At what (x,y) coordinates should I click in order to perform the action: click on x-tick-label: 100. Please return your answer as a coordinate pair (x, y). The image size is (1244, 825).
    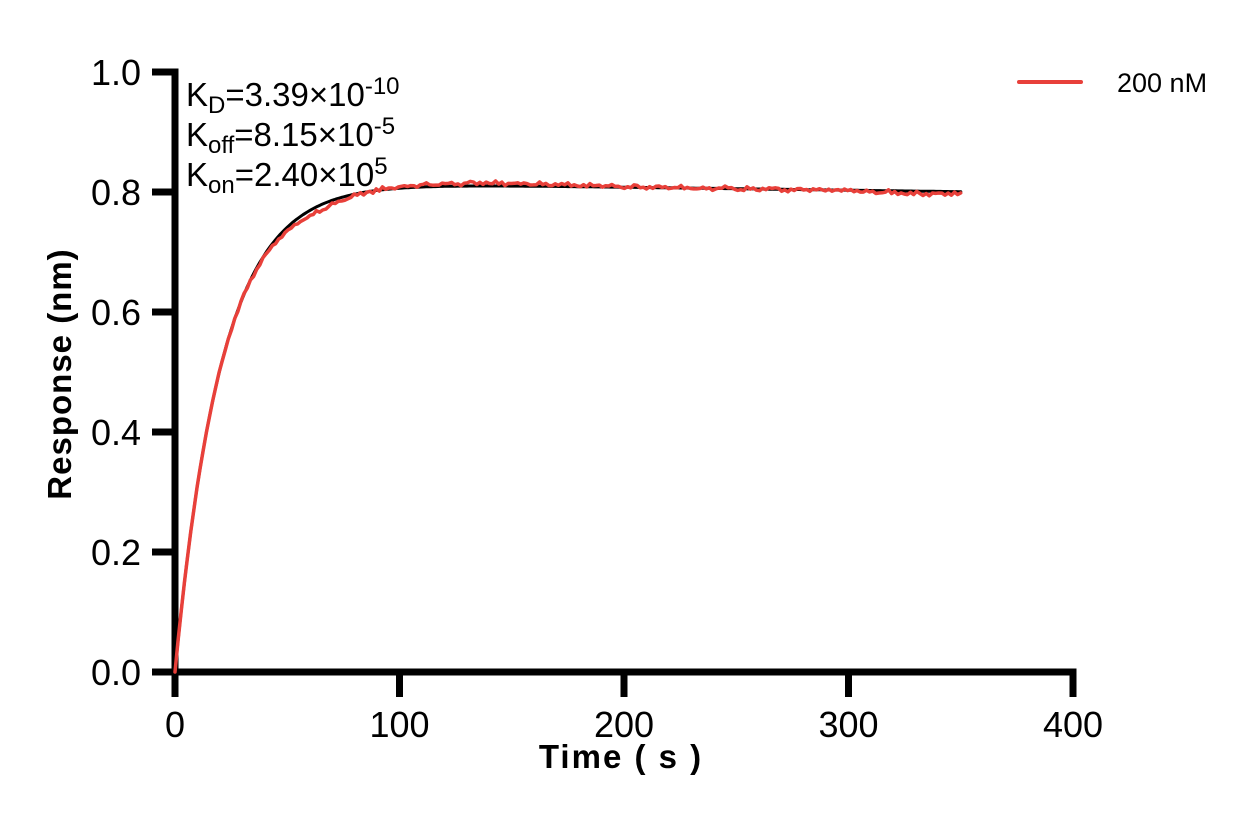
    Looking at the image, I should click on (399, 724).